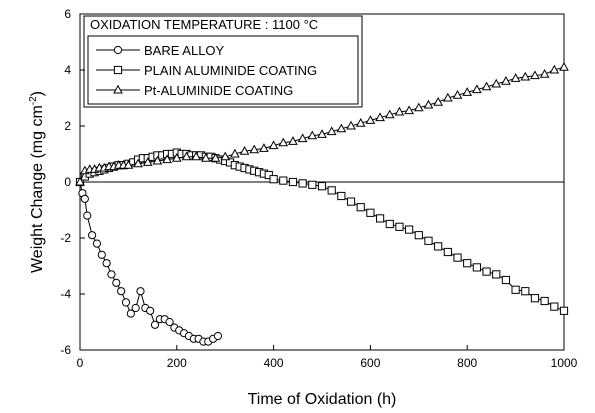 This screenshot has height=413, width=595. What do you see at coordinates (370, 363) in the screenshot?
I see `x-tick-label-3: 600` at bounding box center [370, 363].